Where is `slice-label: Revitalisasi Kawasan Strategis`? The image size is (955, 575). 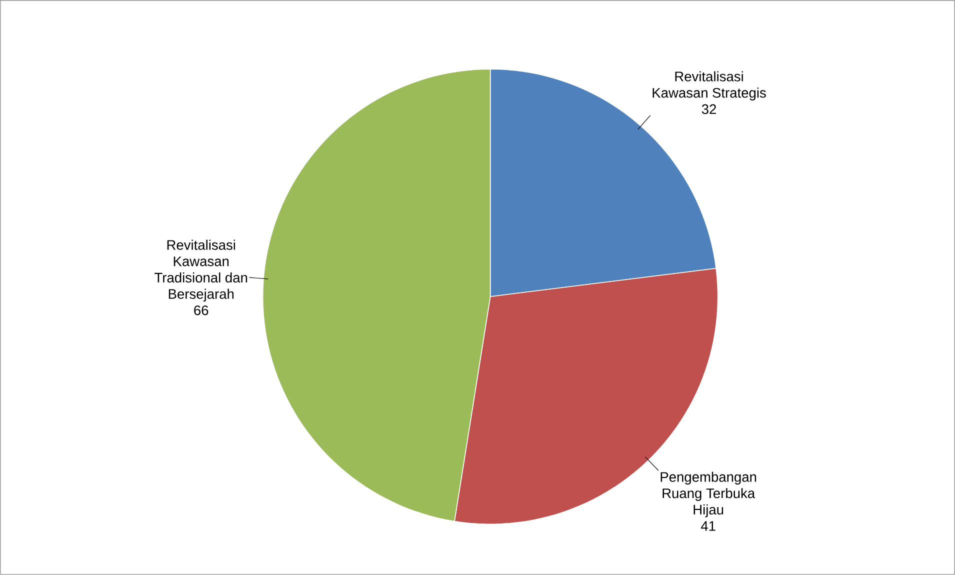 slice-label: Revitalisasi Kawasan Strategis is located at coordinates (709, 86).